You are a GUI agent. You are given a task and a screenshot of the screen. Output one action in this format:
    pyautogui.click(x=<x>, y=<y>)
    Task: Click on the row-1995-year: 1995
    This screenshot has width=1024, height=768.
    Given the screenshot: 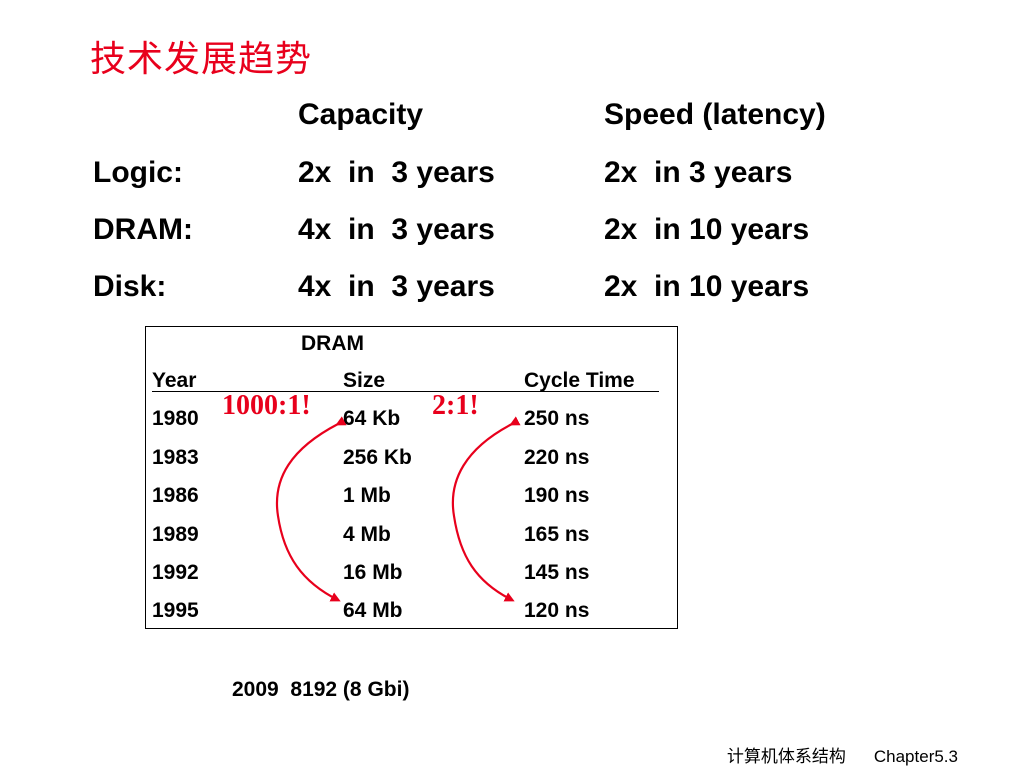 What is the action you would take?
    pyautogui.click(x=175, y=610)
    